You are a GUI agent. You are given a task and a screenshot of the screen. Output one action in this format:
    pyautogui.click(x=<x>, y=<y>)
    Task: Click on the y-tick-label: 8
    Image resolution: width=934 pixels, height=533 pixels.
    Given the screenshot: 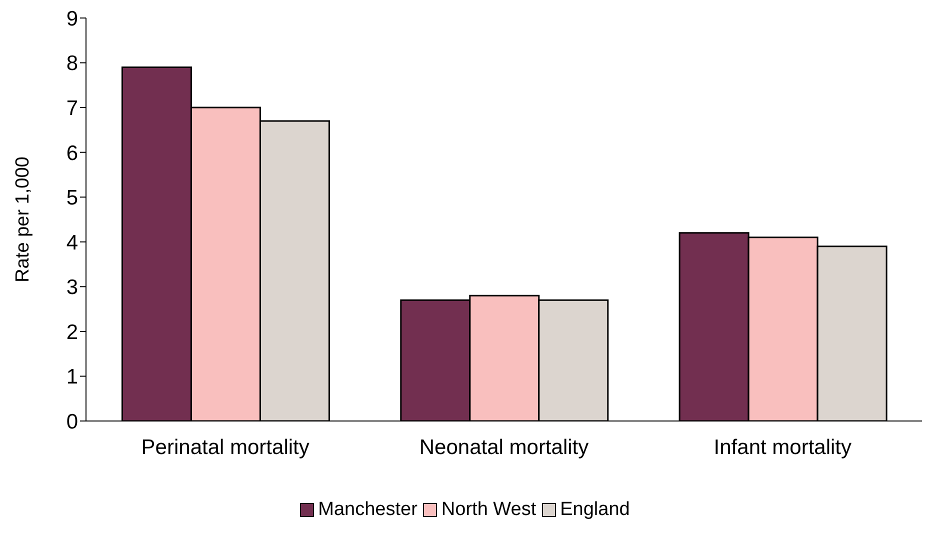 What is the action you would take?
    pyautogui.click(x=72, y=64)
    